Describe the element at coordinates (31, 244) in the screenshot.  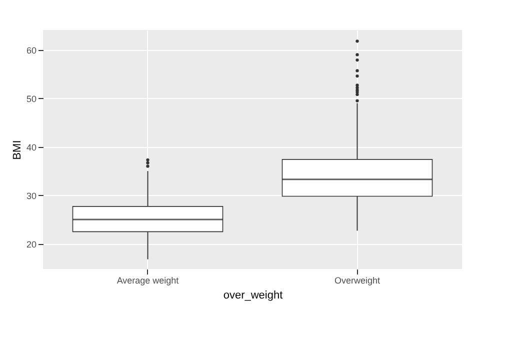
I see `y-tick-label: 20` at that location.